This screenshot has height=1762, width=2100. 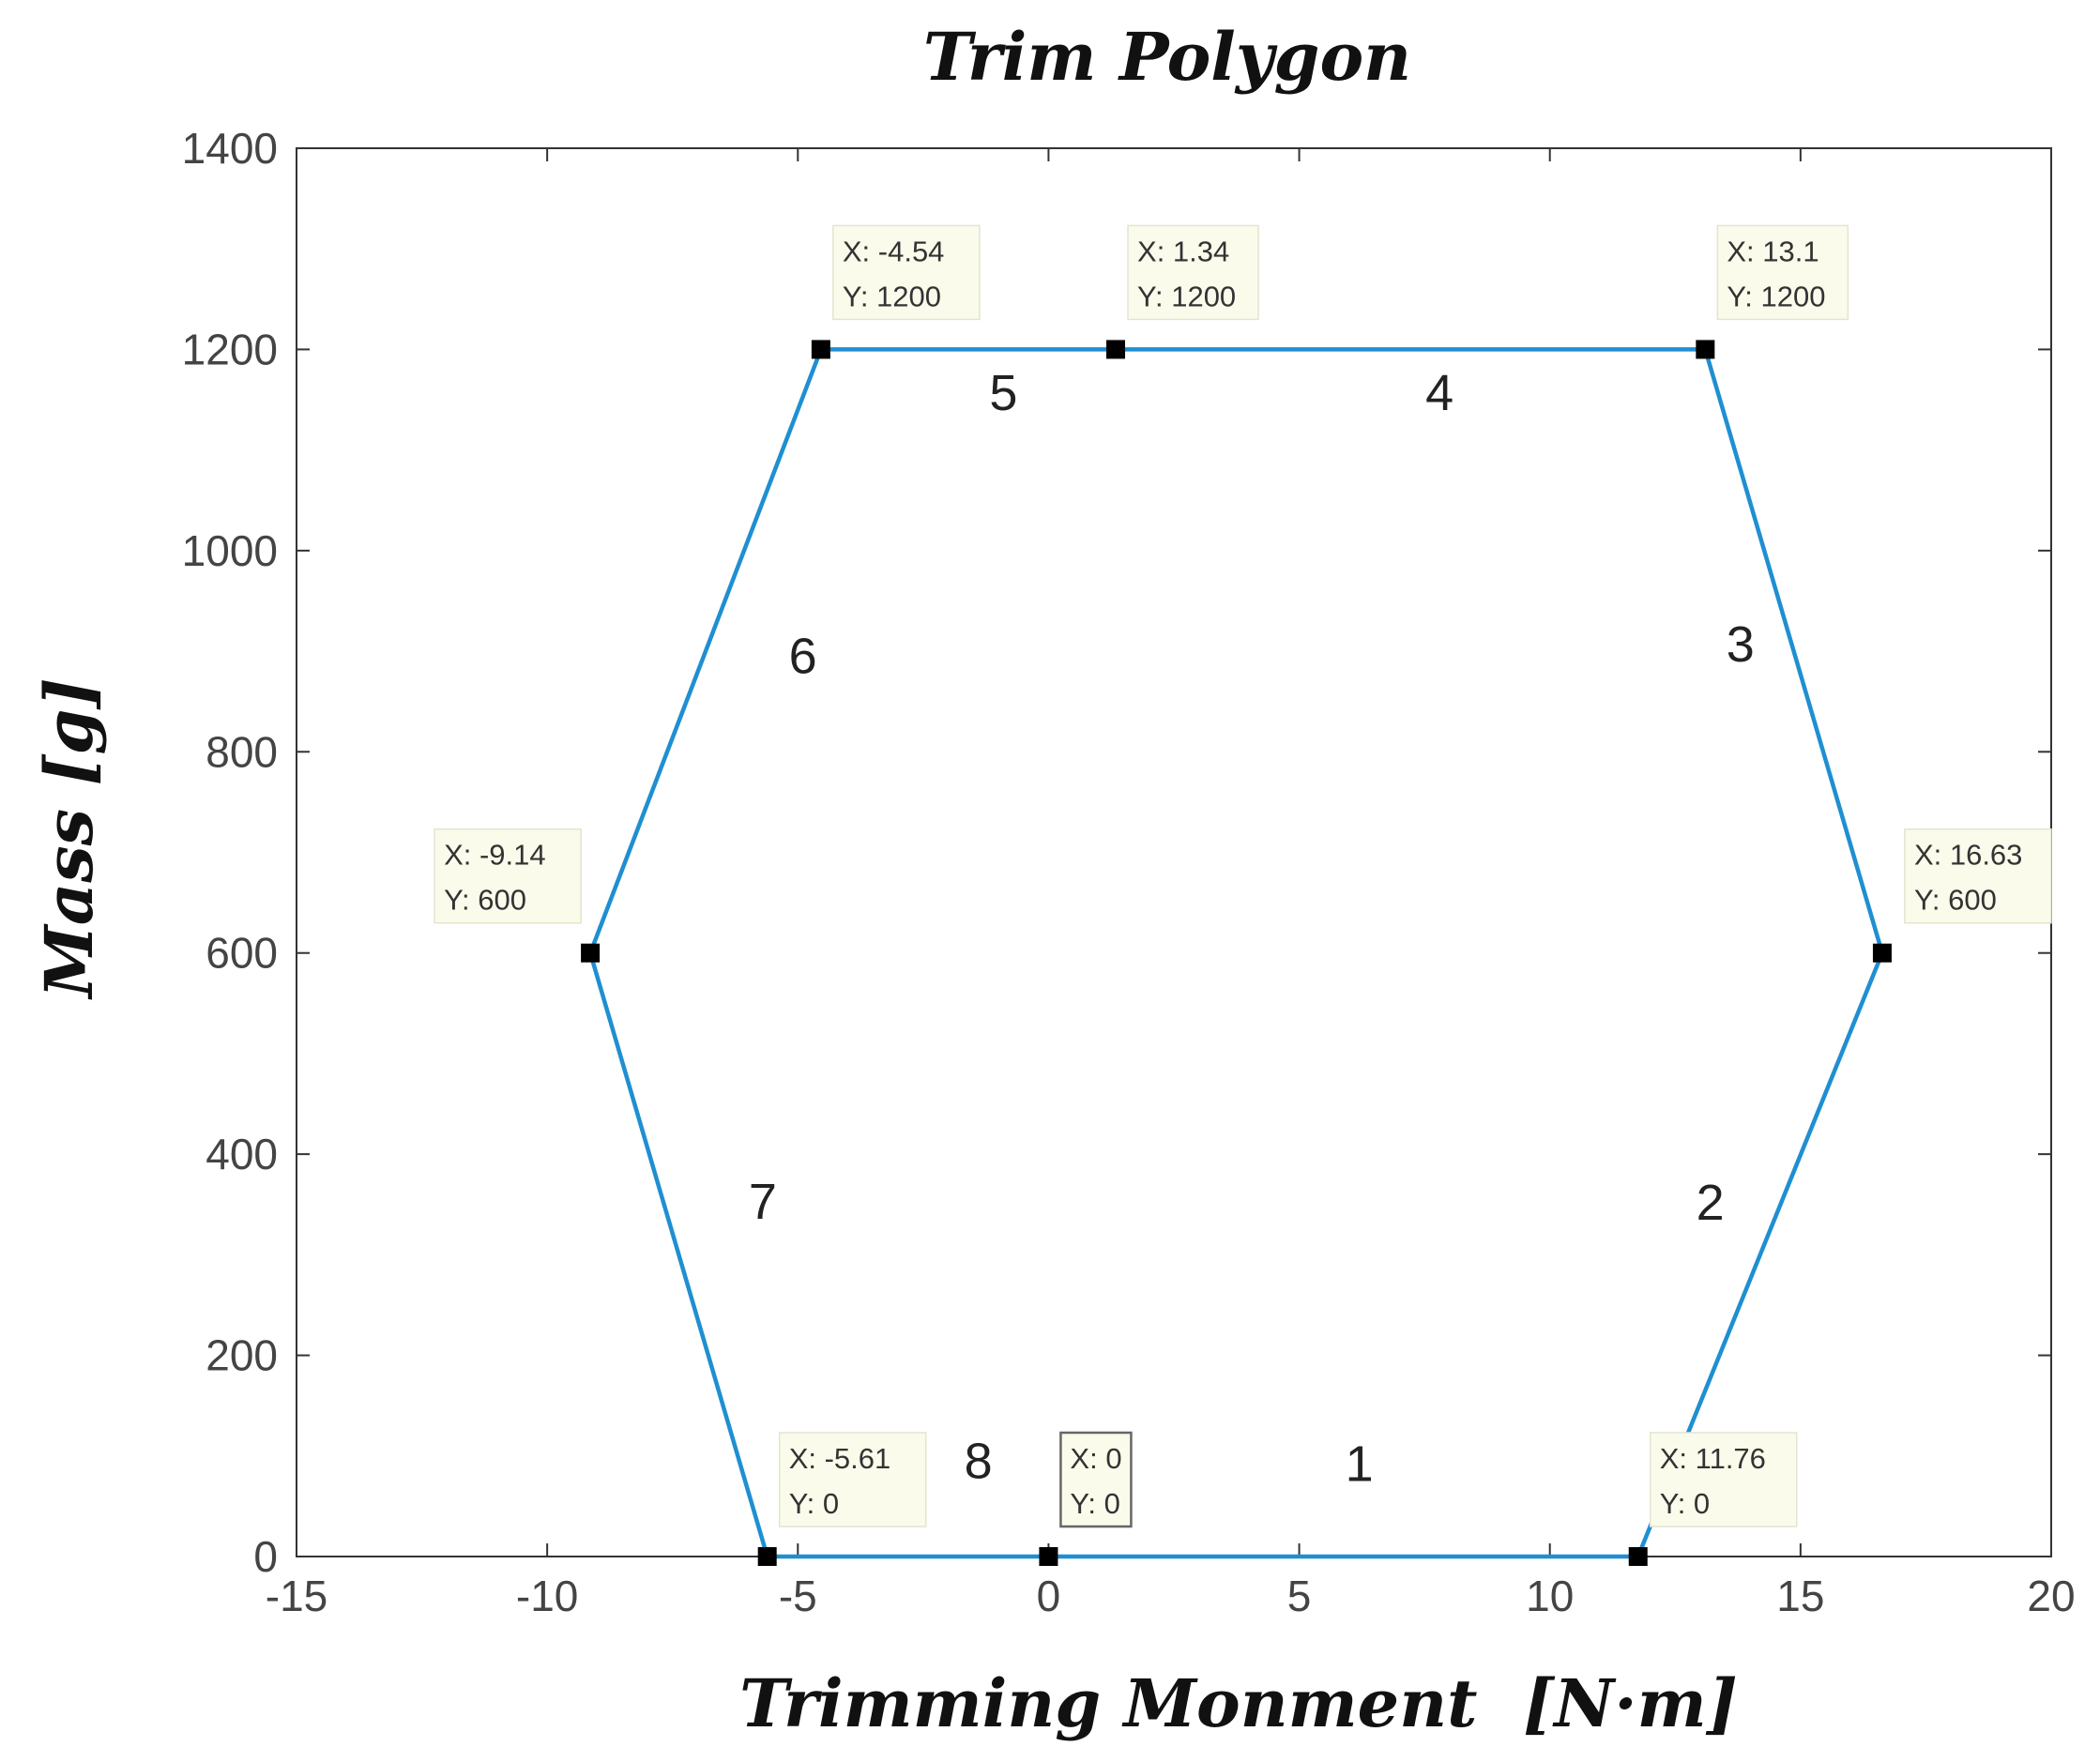 I want to click on y-tick-label: 1200, so click(x=230, y=349).